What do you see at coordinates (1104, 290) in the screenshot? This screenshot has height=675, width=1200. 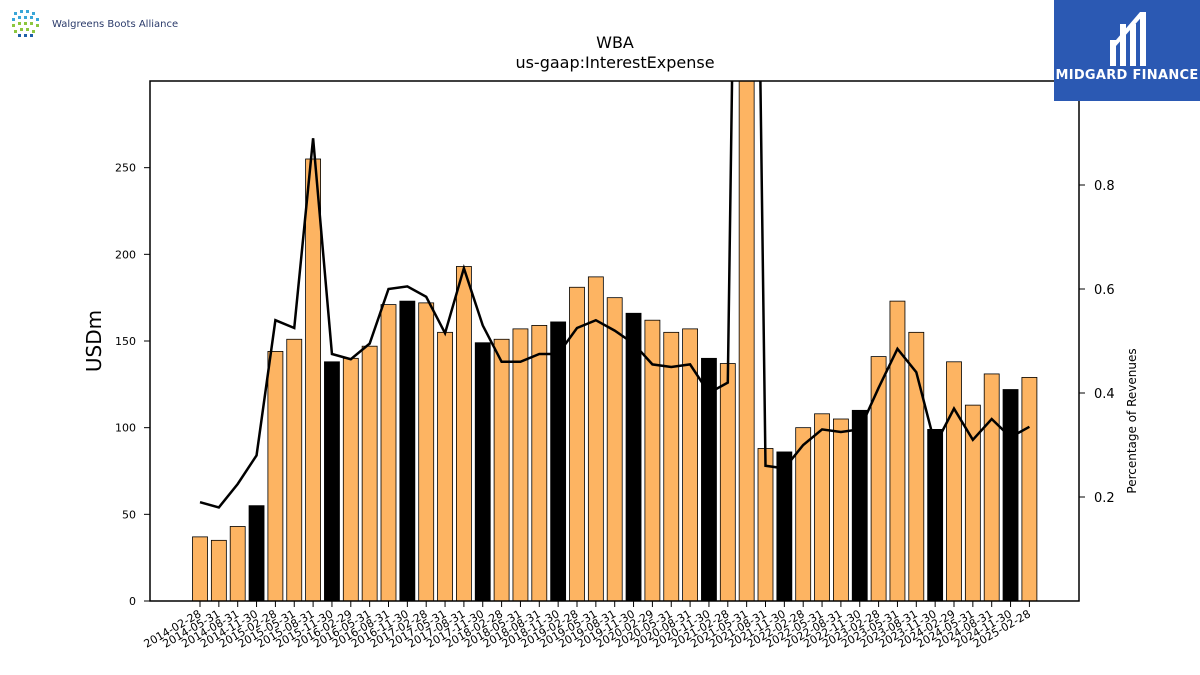 I see `y-right-tick-label: 0.6` at bounding box center [1104, 290].